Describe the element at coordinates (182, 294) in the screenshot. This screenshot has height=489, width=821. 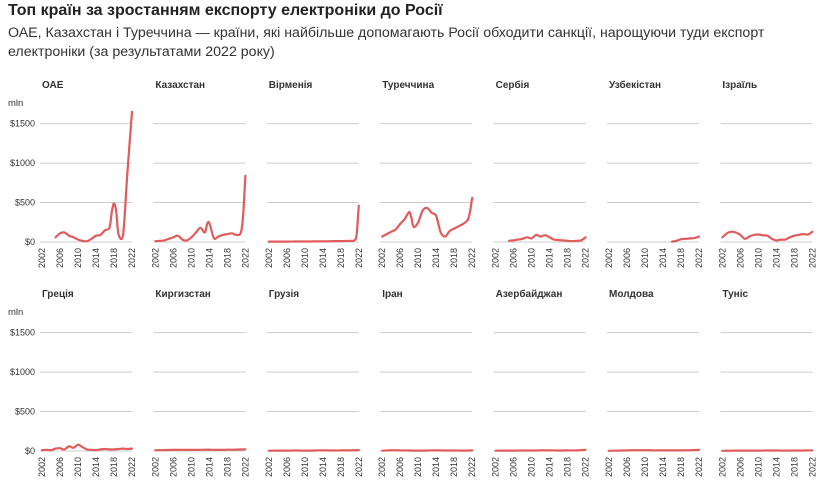
I see `panel-title: Киргизстан` at that location.